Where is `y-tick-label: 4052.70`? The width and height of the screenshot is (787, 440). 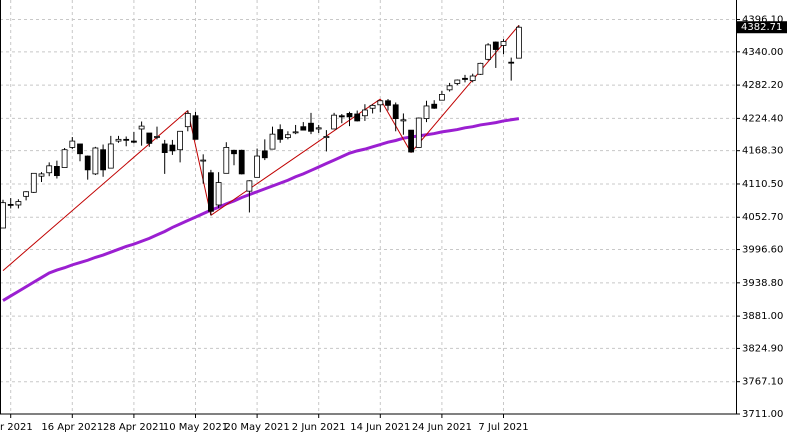
y-tick-label: 4052.70 is located at coordinates (762, 217).